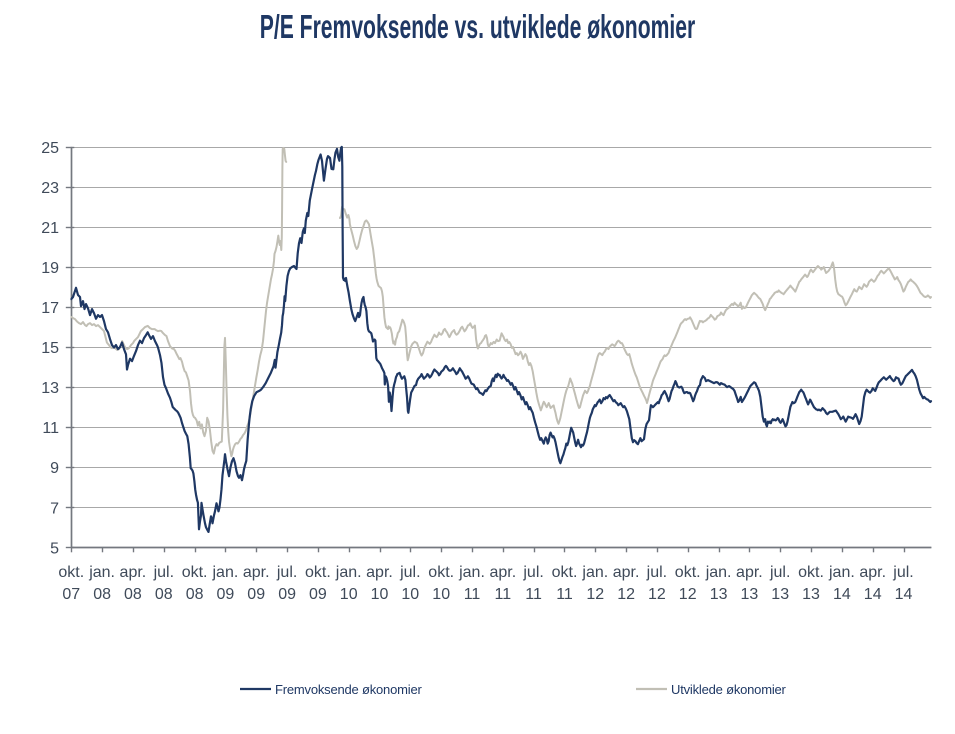 Image resolution: width=955 pixels, height=734 pixels. What do you see at coordinates (50, 148) in the screenshot?
I see `svg-text: 25` at bounding box center [50, 148].